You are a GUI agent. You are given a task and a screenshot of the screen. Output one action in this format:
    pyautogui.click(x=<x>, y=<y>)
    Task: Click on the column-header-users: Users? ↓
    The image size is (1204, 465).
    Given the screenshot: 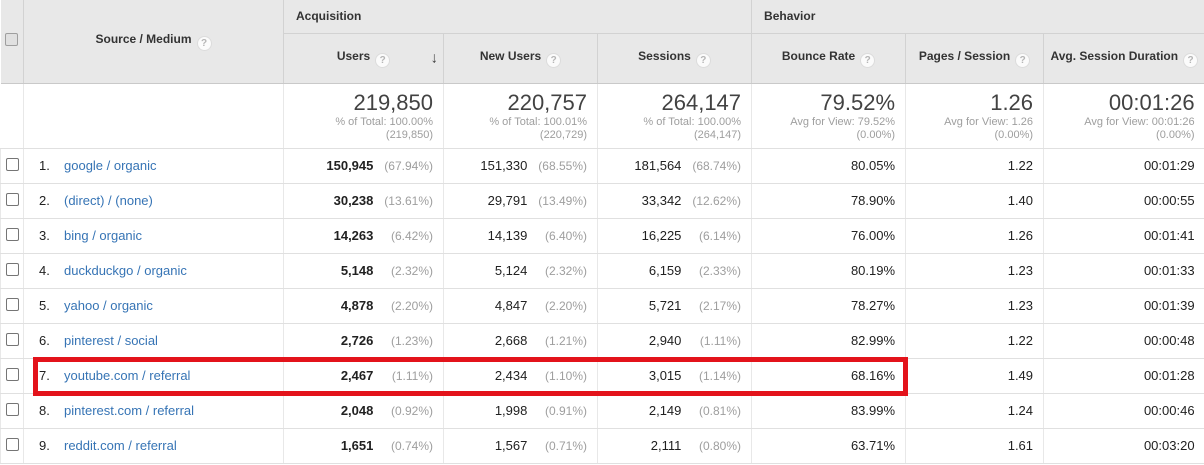 What is the action you would take?
    pyautogui.click(x=363, y=58)
    